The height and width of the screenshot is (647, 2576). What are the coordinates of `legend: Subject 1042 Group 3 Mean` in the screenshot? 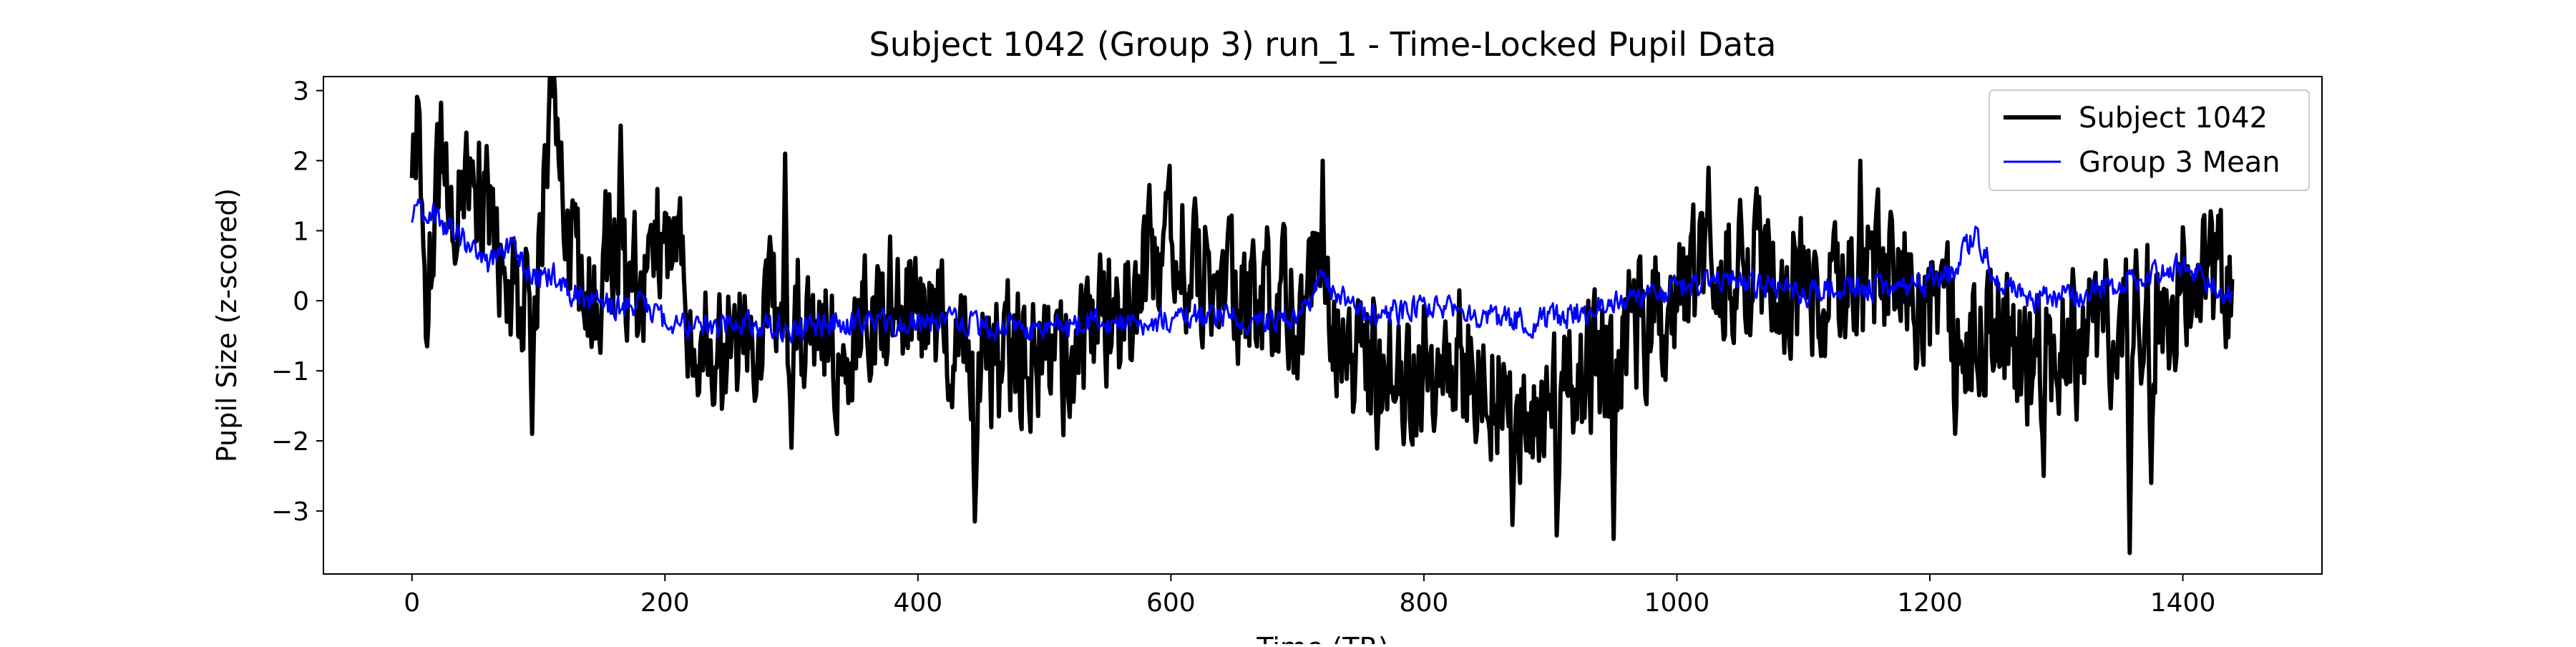 It's located at (2149, 140).